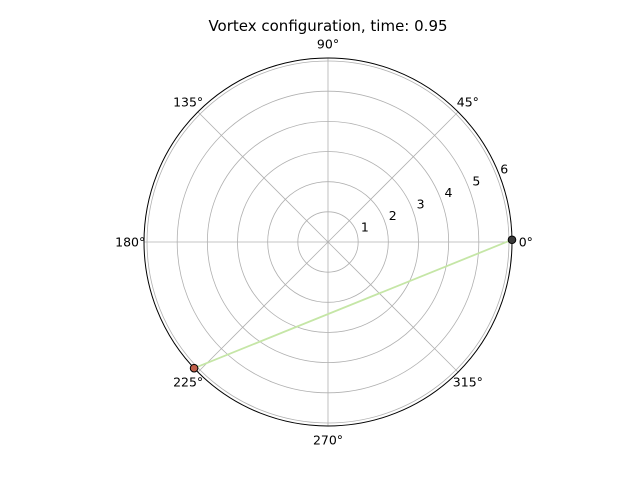 The width and height of the screenshot is (640, 480). I want to click on radial-tick-label: 6, so click(504, 169).